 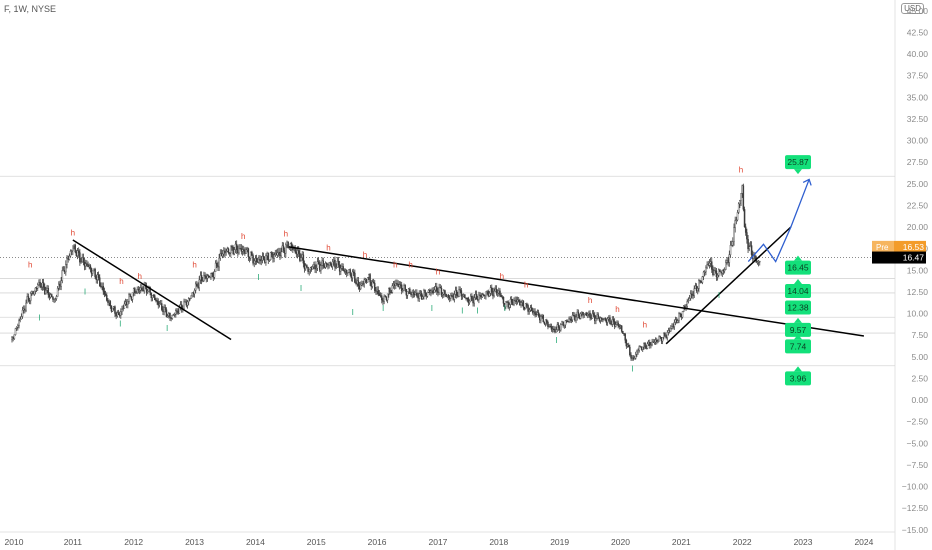 What do you see at coordinates (377, 542) in the screenshot?
I see `x-tick-label: 2016` at bounding box center [377, 542].